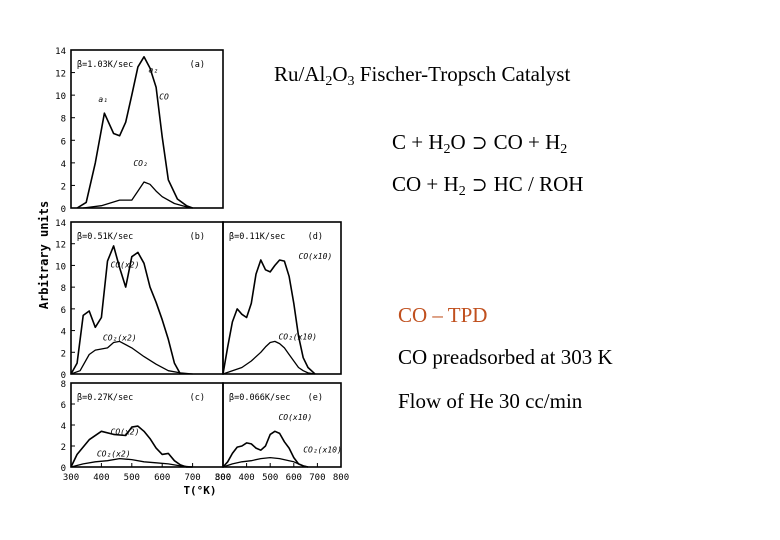 The width and height of the screenshot is (780, 540). What do you see at coordinates (462, 74) in the screenshot?
I see `title-post: Fischer-Tropsch Catalyst` at bounding box center [462, 74].